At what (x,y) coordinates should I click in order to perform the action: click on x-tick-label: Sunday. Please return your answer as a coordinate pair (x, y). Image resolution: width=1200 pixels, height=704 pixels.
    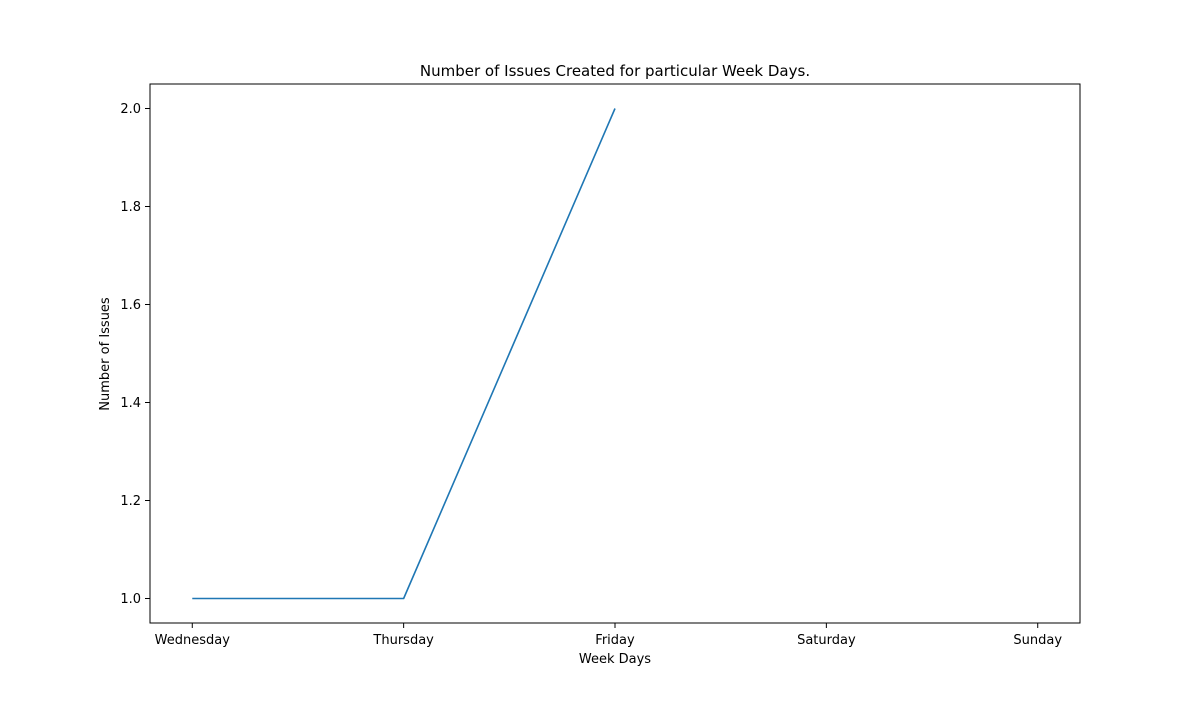
    Looking at the image, I should click on (1037, 640).